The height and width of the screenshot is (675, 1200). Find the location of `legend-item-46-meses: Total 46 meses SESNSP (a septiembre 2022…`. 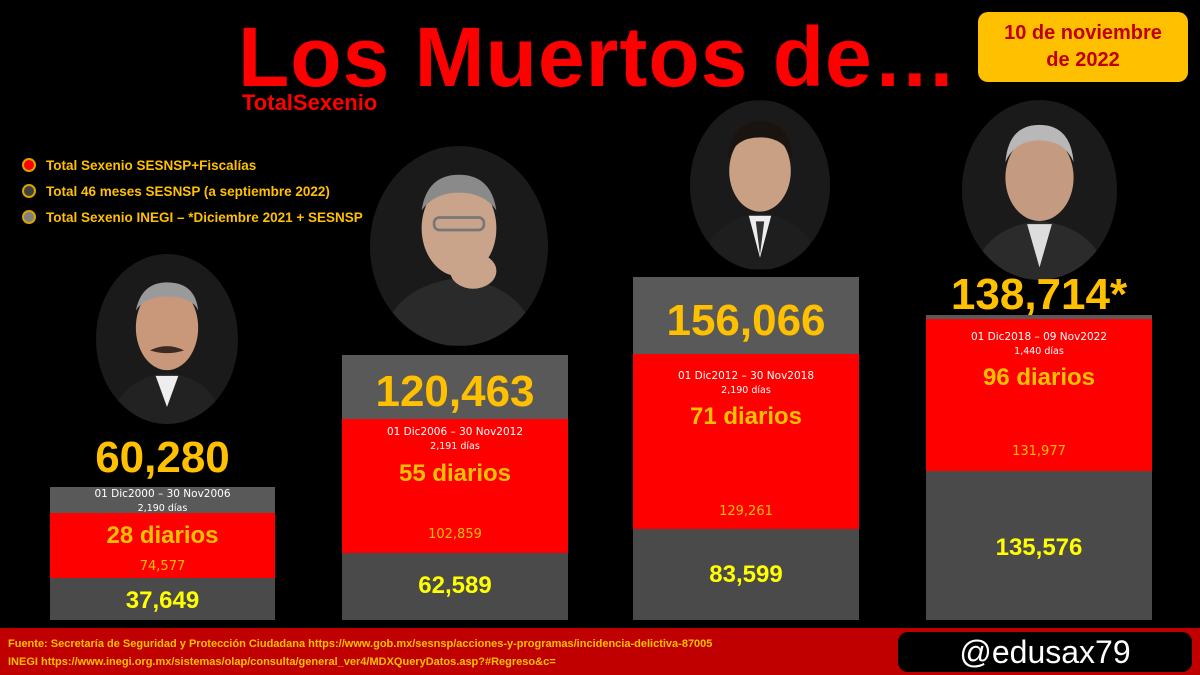

legend-item-46-meses: Total 46 meses SESNSP (a septiembre 2022… is located at coordinates (192, 191).